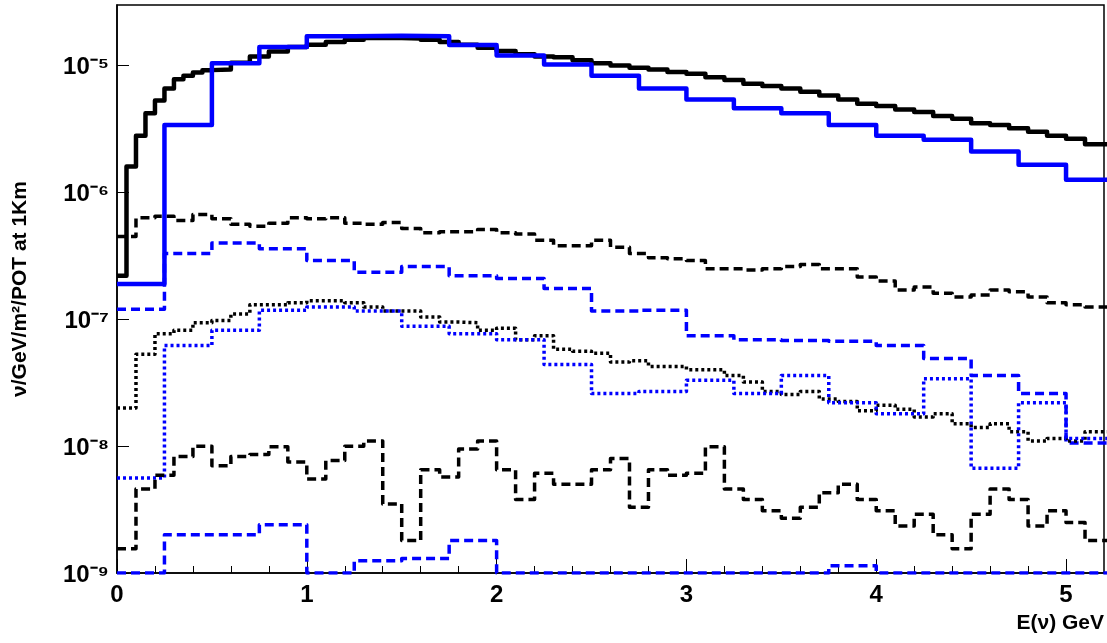  Describe the element at coordinates (496, 593) in the screenshot. I see `x-tick-label: 2` at that location.